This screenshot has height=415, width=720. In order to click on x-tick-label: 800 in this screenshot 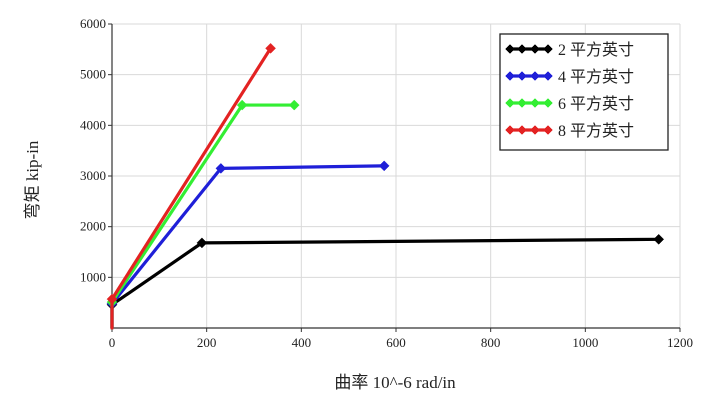, I will do `click(491, 342)`.